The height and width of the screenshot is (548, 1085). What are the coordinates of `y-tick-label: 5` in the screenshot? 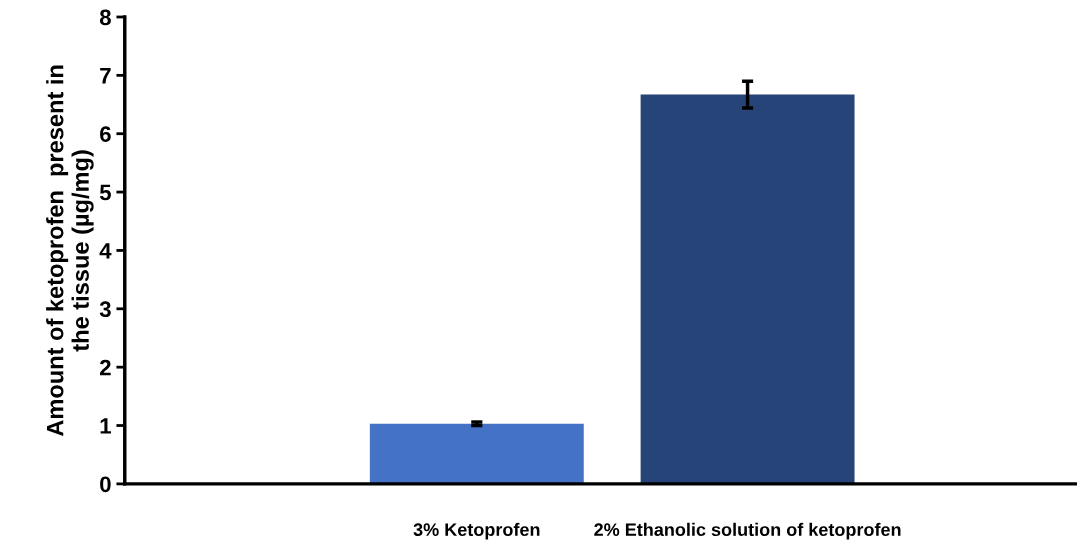 It's located at (105, 192).